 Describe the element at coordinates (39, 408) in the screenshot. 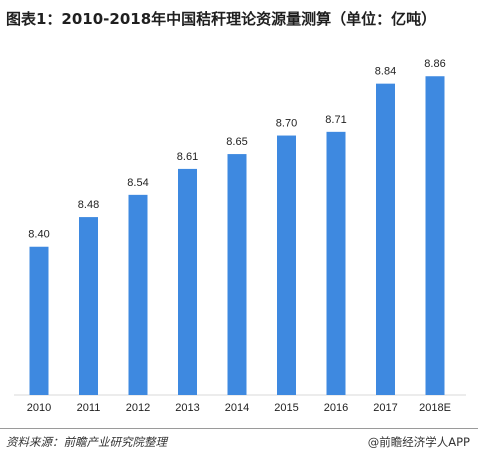

I see `x-tick-label-2010: 2010` at that location.